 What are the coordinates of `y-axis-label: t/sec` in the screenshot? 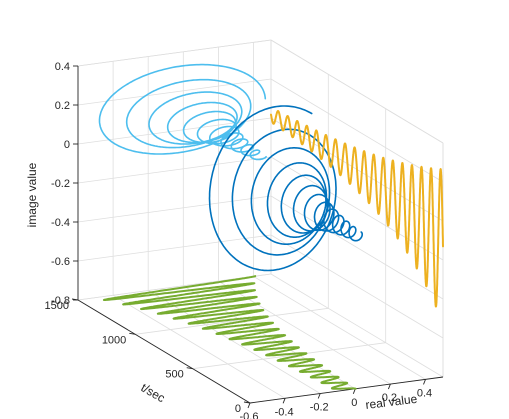 It's located at (153, 392).